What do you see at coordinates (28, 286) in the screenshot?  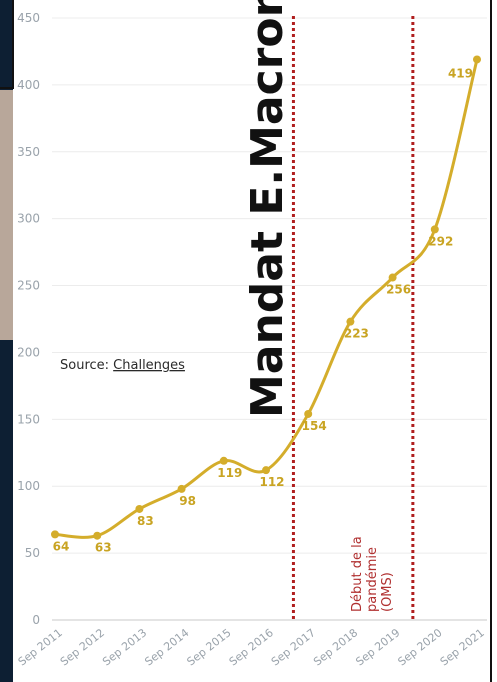 I see `y-tick-label: 250` at bounding box center [28, 286].